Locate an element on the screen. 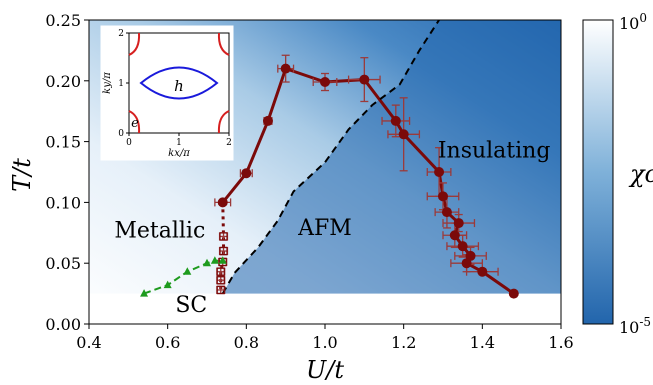 The image size is (653, 385). inset-y-tick-label: 0 is located at coordinates (121, 134).